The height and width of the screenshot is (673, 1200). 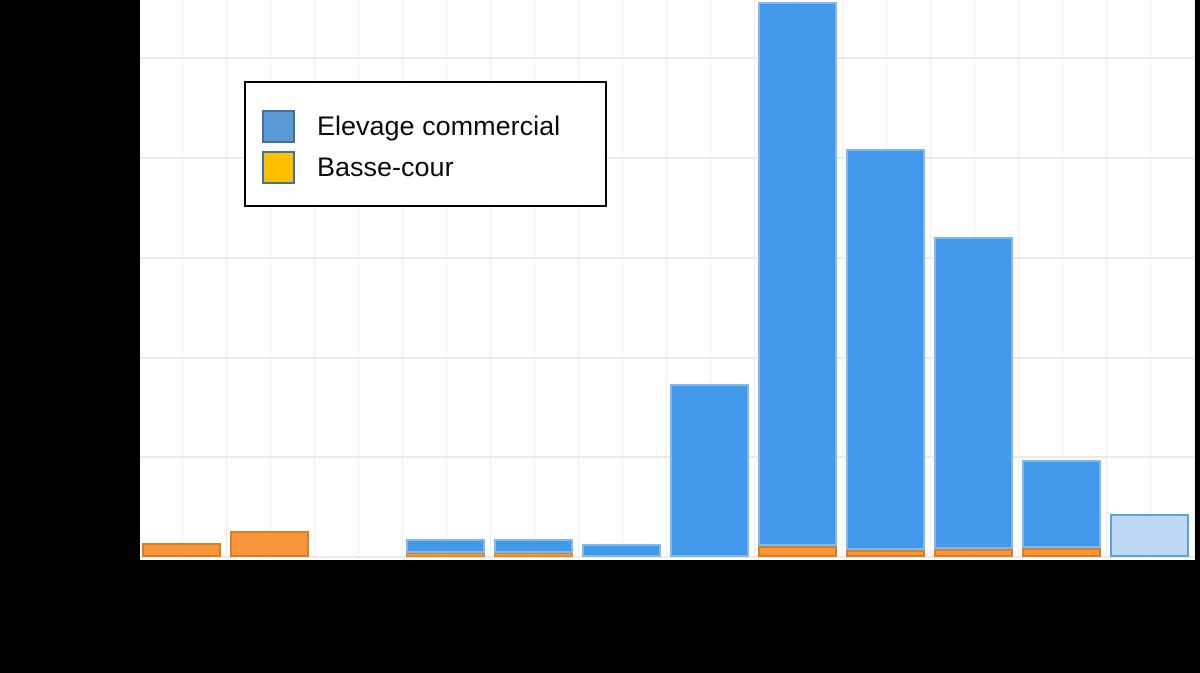 I want to click on legend: Elevage commercial Basse-cour, so click(x=425, y=144).